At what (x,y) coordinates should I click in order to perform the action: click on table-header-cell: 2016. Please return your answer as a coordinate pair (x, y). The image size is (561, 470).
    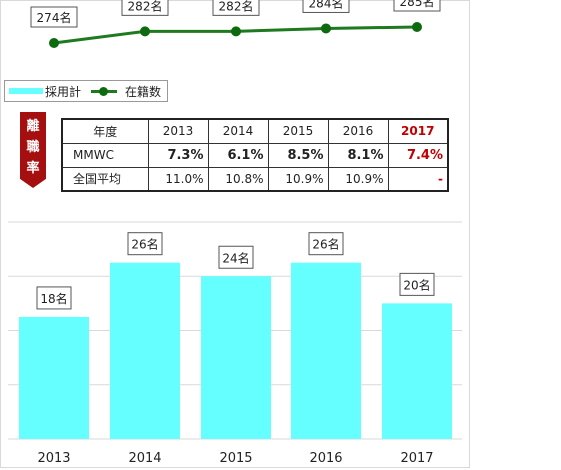
    Looking at the image, I should click on (358, 131).